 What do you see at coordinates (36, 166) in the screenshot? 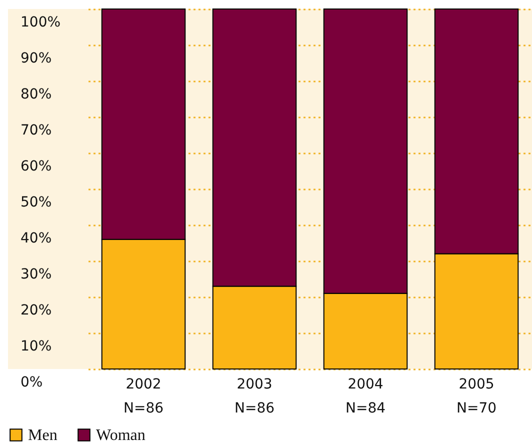
I see `y-tick-label: 60%` at bounding box center [36, 166].